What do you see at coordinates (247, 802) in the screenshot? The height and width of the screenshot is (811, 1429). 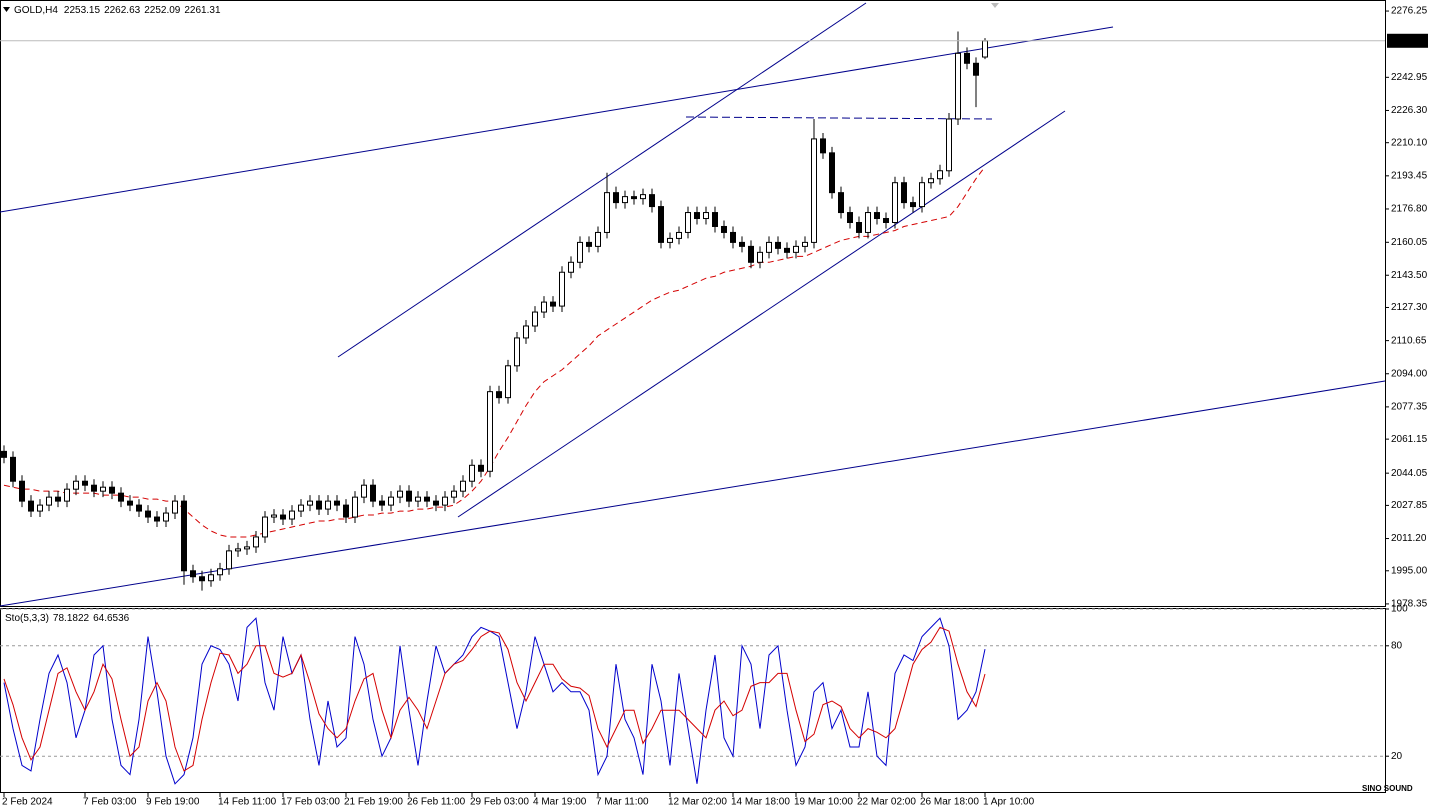 I see `x-tick-label: 14 Feb 11:00` at bounding box center [247, 802].